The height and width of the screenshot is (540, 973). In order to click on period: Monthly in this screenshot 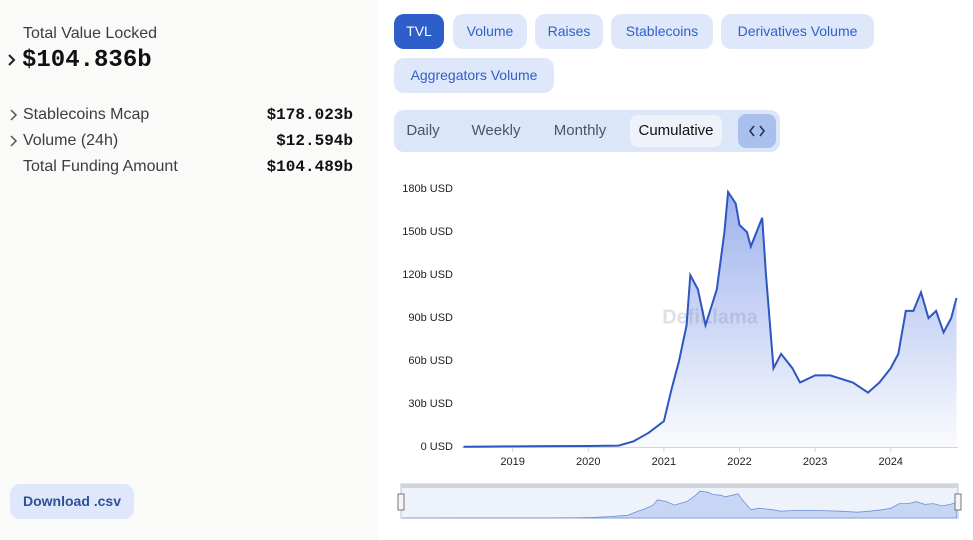, I will do `click(580, 130)`.